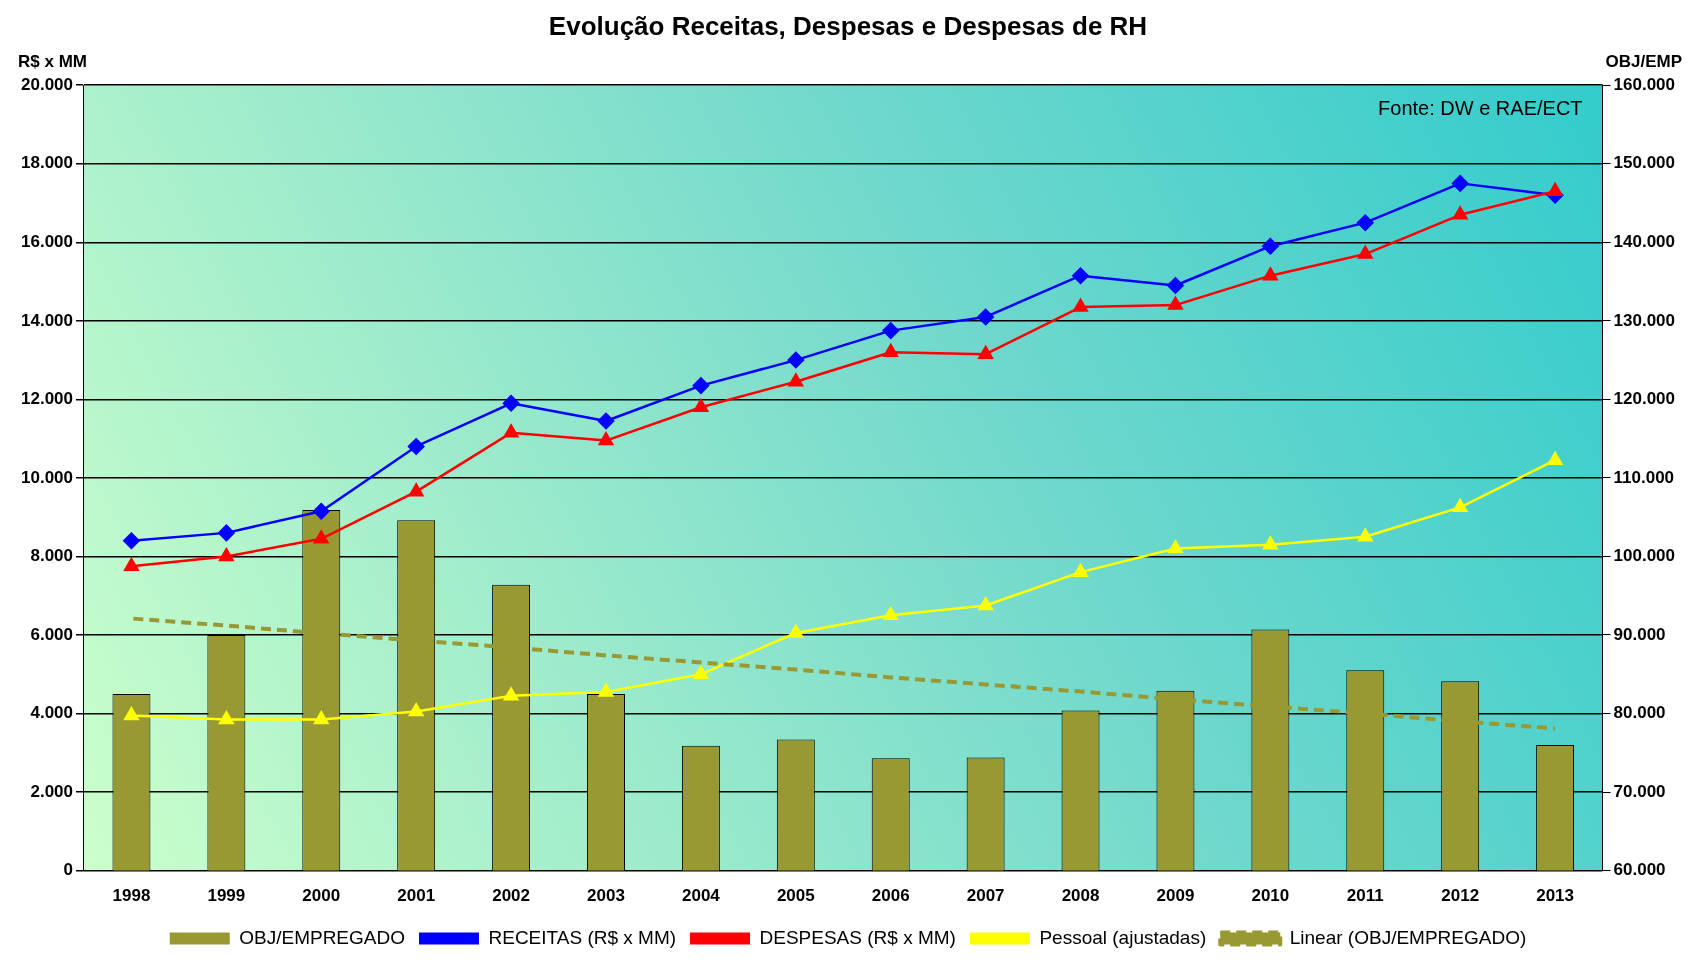  Describe the element at coordinates (1175, 896) in the screenshot. I see `x-tick-label: 2009` at that location.